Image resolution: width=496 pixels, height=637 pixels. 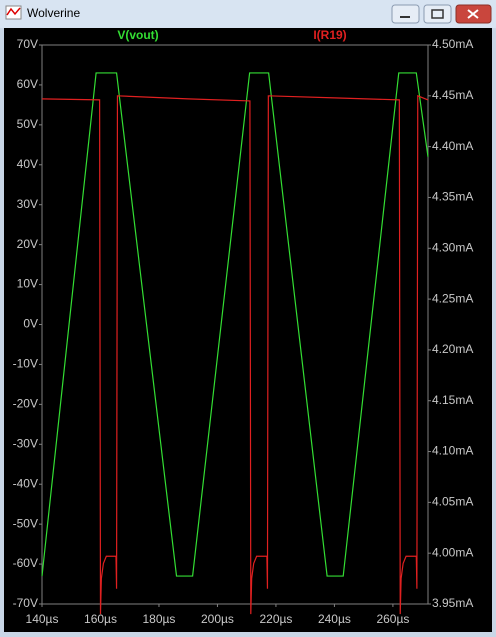 I want to click on minimize-button, so click(x=405, y=14).